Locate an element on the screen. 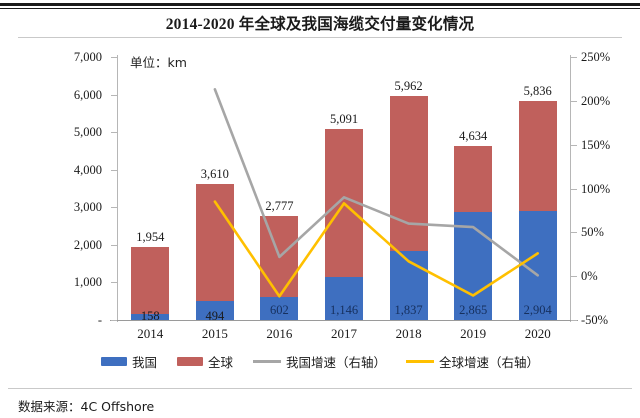  y-axis-left-label: 1,000 is located at coordinates (87, 282).